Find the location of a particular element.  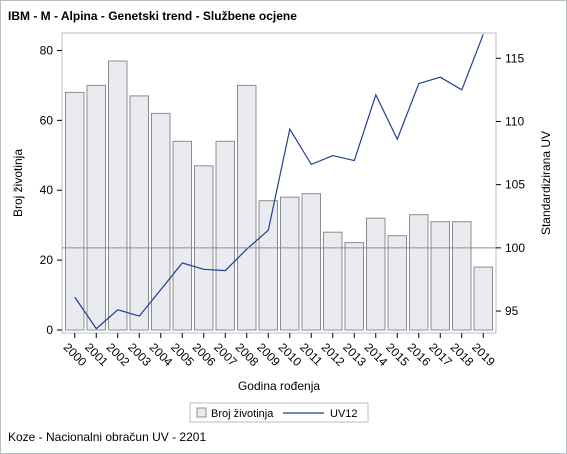

y-tick-label-40: 40 is located at coordinates (47, 190).